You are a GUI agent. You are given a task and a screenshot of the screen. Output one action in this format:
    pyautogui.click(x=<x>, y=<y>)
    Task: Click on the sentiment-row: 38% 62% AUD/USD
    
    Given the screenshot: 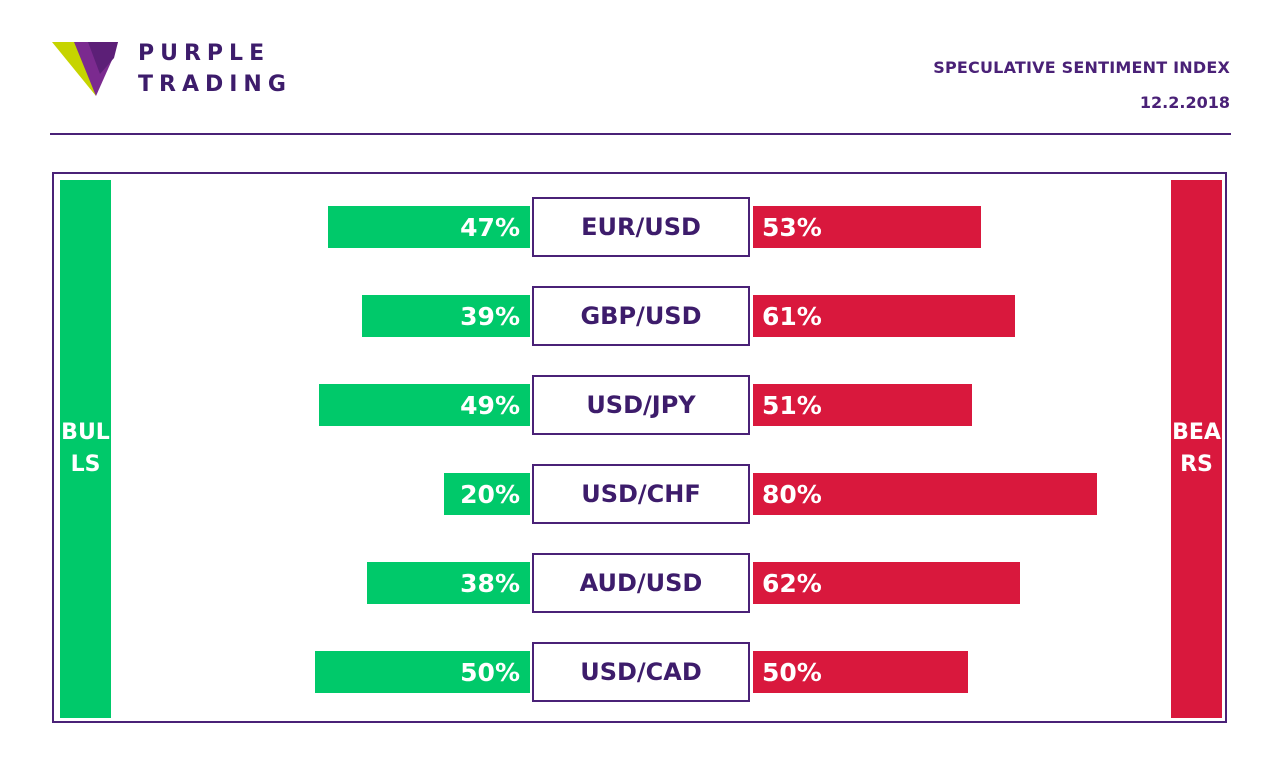 What is the action you would take?
    pyautogui.click(x=640, y=583)
    